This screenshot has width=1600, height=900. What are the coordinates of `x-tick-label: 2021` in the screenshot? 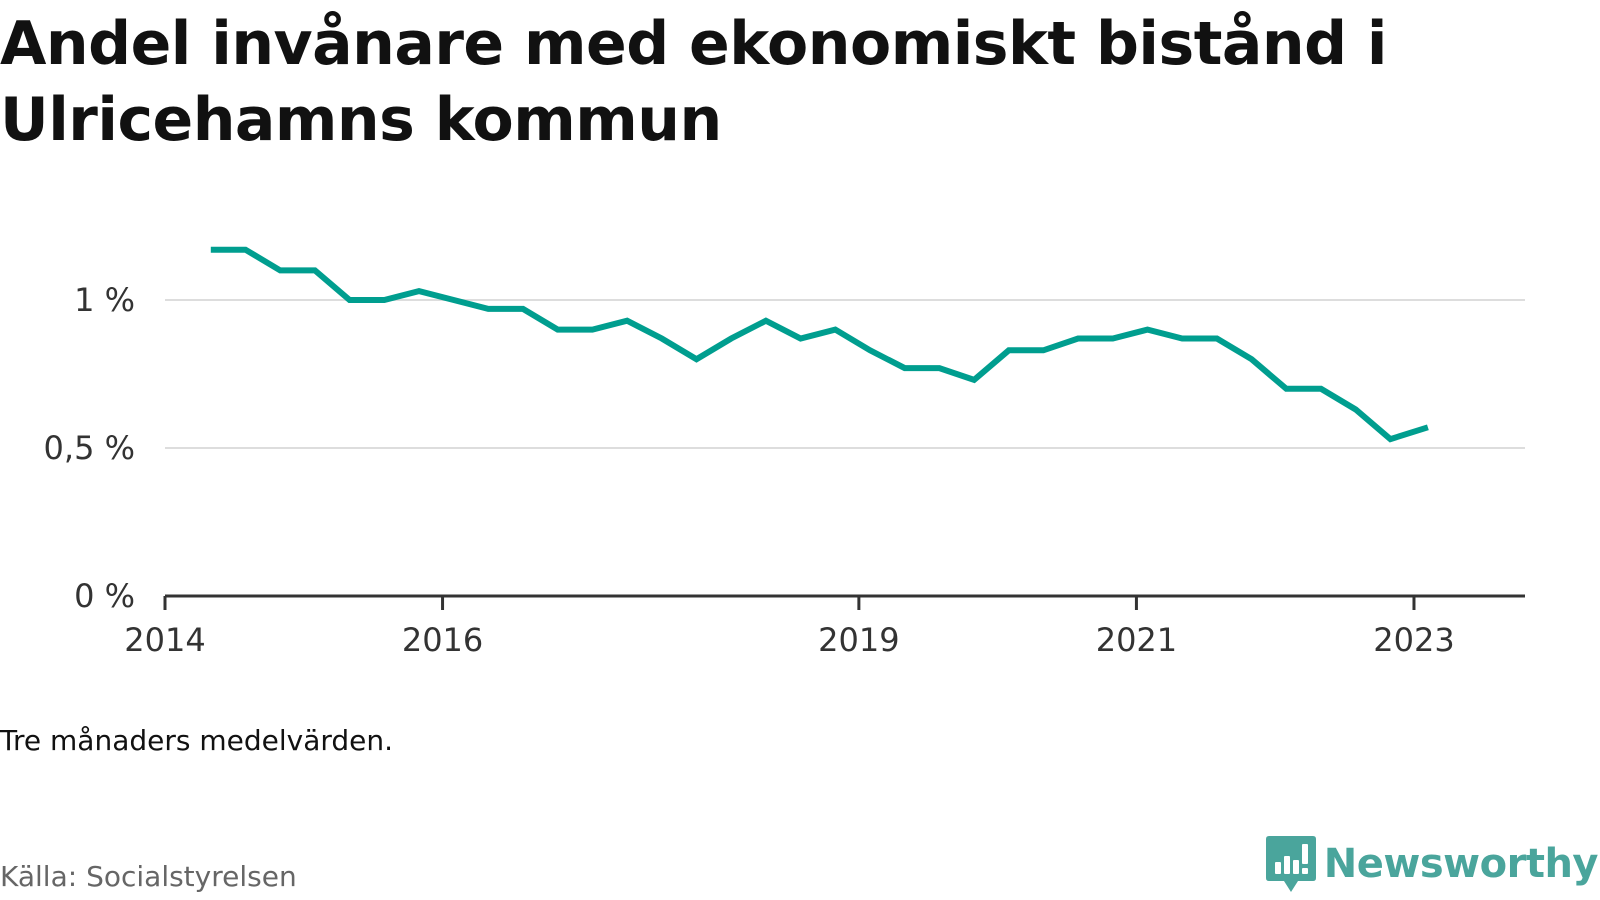 It's located at (1136, 640).